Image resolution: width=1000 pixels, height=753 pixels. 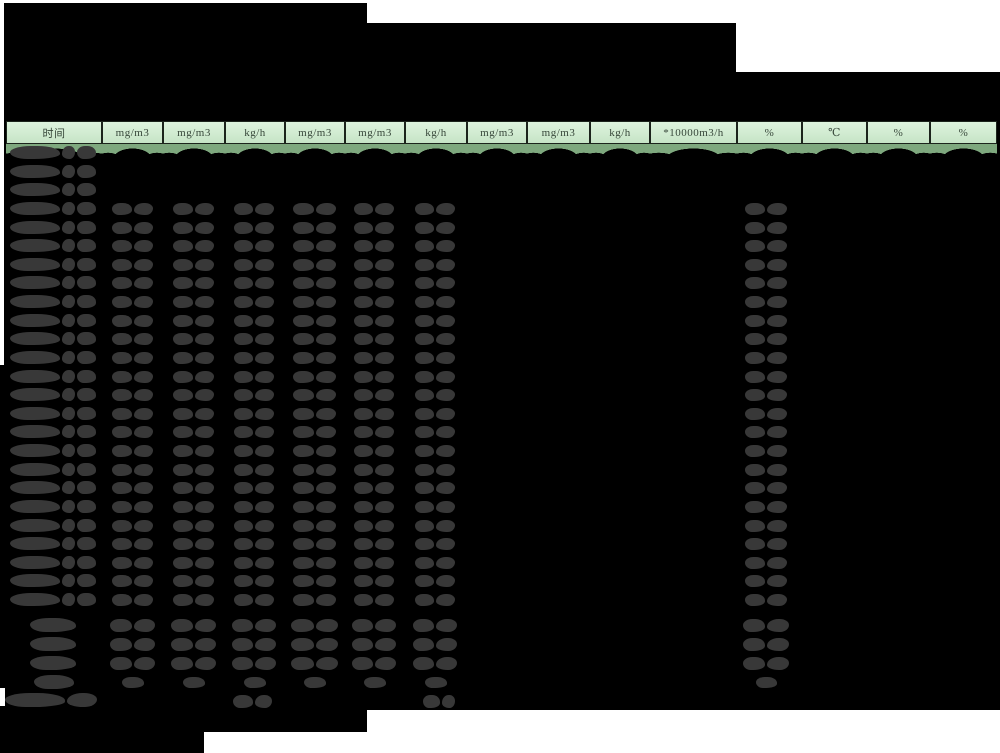 What do you see at coordinates (255, 132) in the screenshot?
I see `column-header-cell: kg/h` at bounding box center [255, 132].